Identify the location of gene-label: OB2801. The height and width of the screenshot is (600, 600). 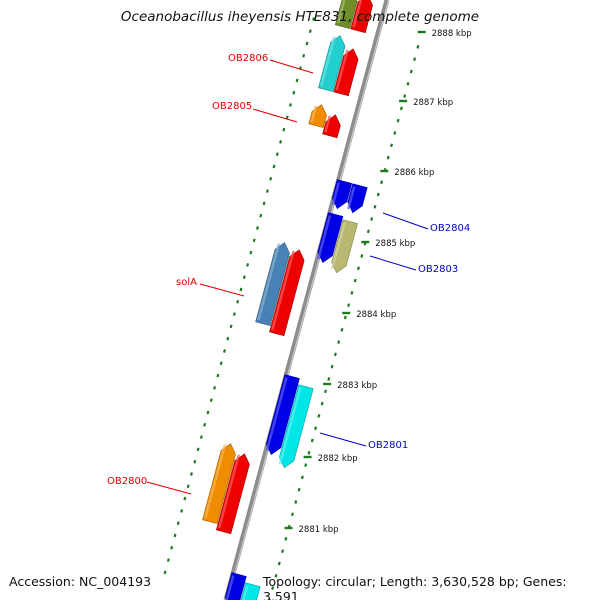
(388, 445).